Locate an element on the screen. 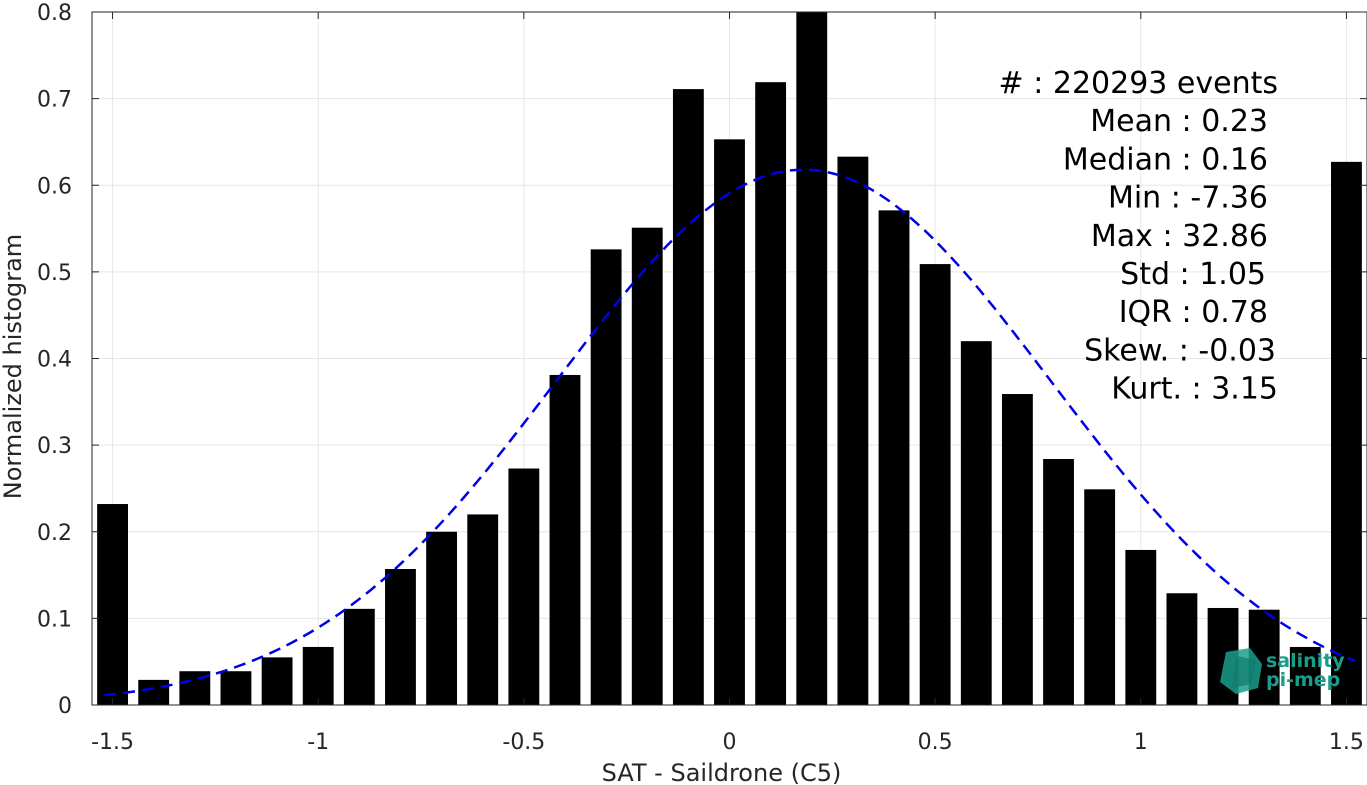 The height and width of the screenshot is (785, 1367). y-tick-label: 0.1 is located at coordinates (54, 619).